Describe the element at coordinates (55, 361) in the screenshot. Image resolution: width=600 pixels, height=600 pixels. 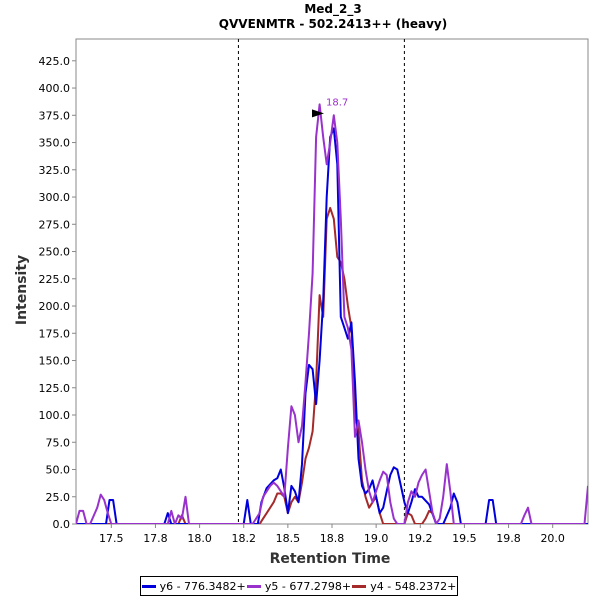
I see `y-tick-label: 150.0` at that location.